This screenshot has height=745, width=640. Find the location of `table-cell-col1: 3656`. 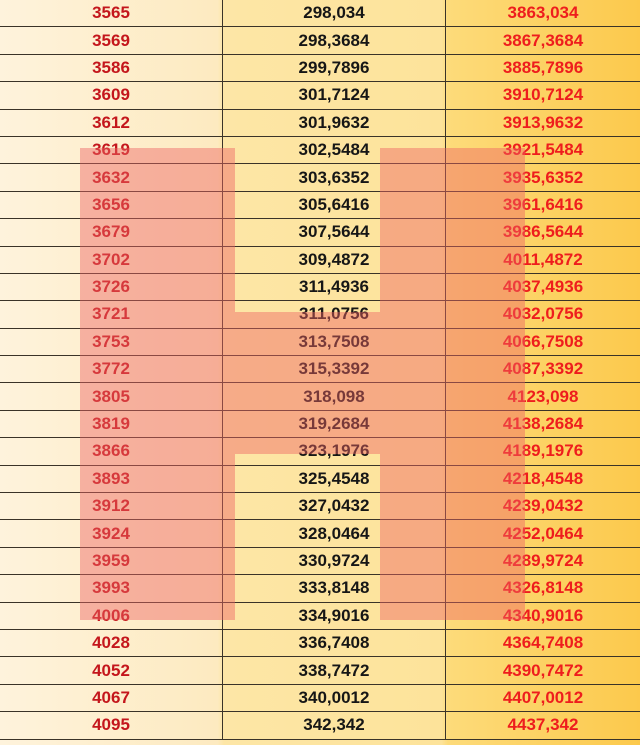

table-cell-col1: 3656 is located at coordinates (111, 204).